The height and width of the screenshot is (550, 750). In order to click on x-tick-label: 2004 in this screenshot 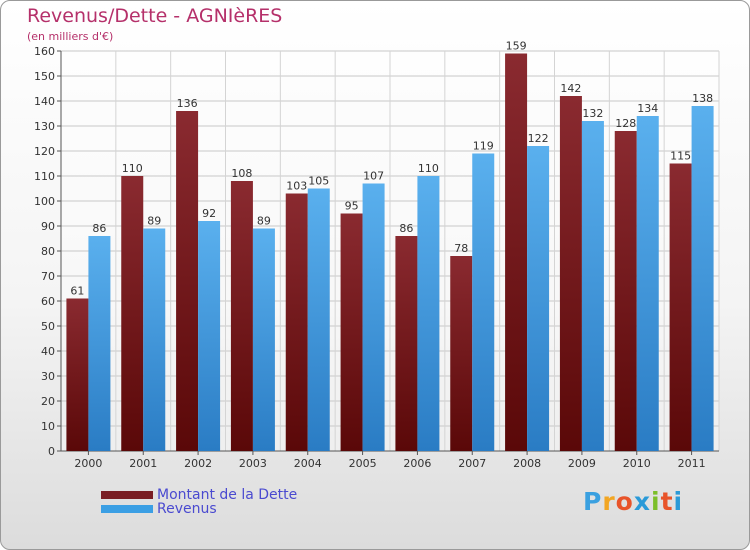, I will do `click(308, 463)`.